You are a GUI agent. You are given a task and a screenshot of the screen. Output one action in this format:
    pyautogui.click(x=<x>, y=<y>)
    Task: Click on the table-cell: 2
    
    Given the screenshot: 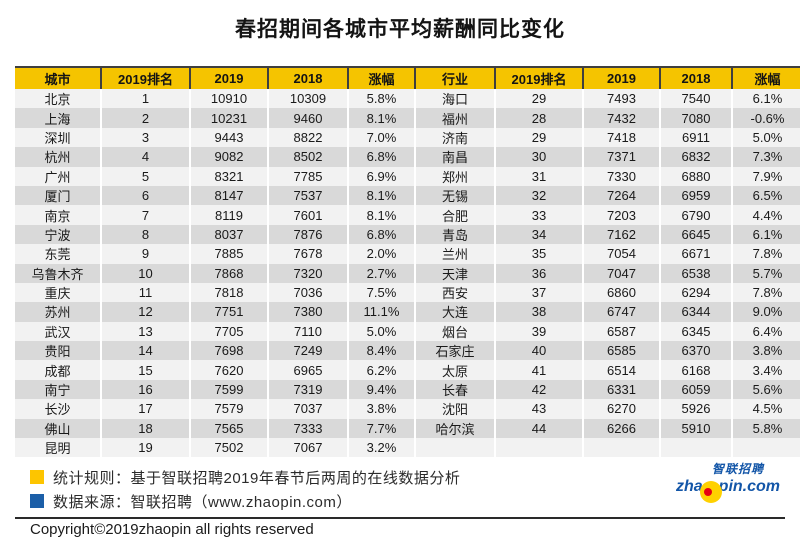 What is the action you would take?
    pyautogui.click(x=145, y=118)
    